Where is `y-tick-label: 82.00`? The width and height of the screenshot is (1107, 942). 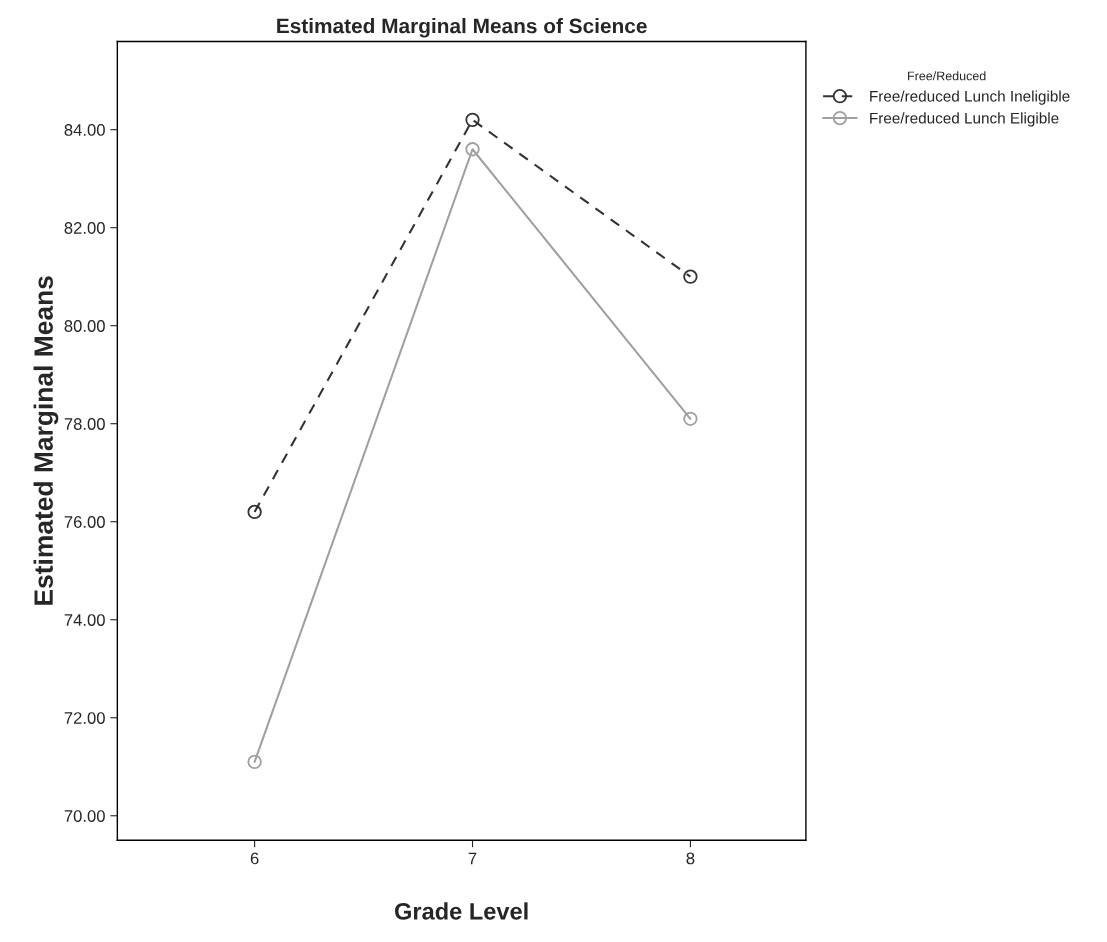 y-tick-label: 82.00 is located at coordinates (84, 228).